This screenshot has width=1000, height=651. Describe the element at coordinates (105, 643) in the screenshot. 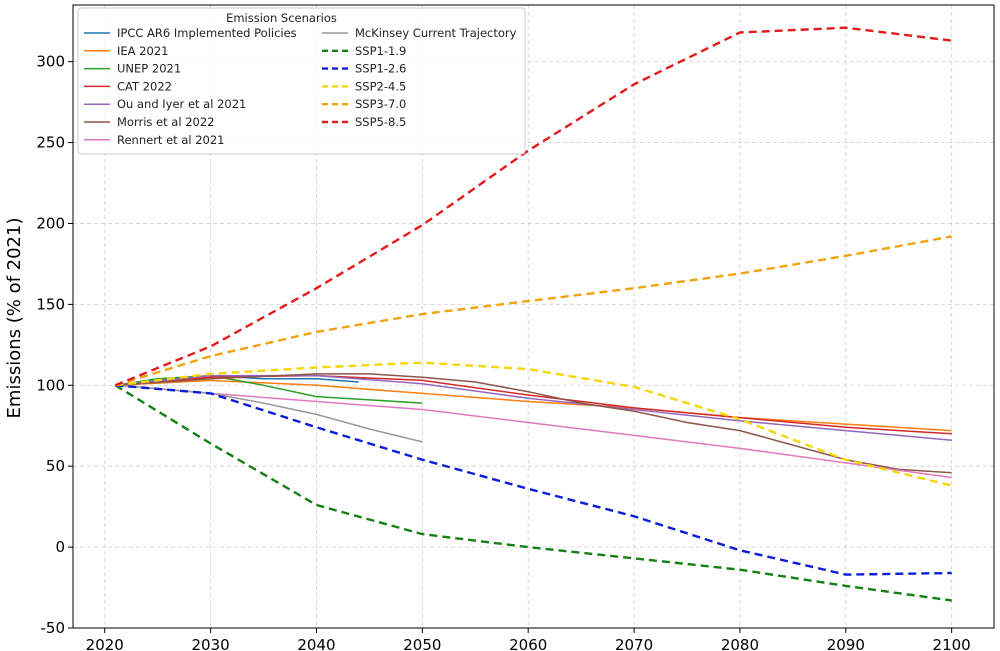

I see `x-tick-label: 2020` at that location.